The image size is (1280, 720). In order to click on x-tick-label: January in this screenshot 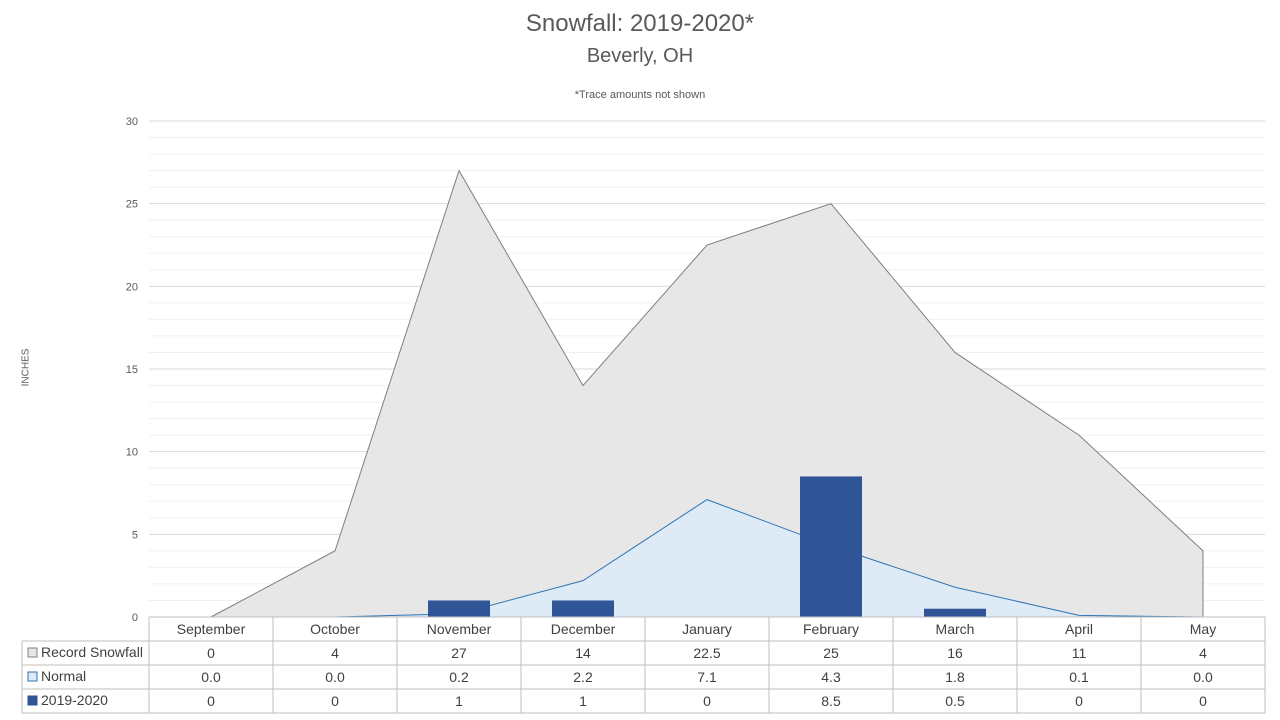, I will do `click(707, 629)`.